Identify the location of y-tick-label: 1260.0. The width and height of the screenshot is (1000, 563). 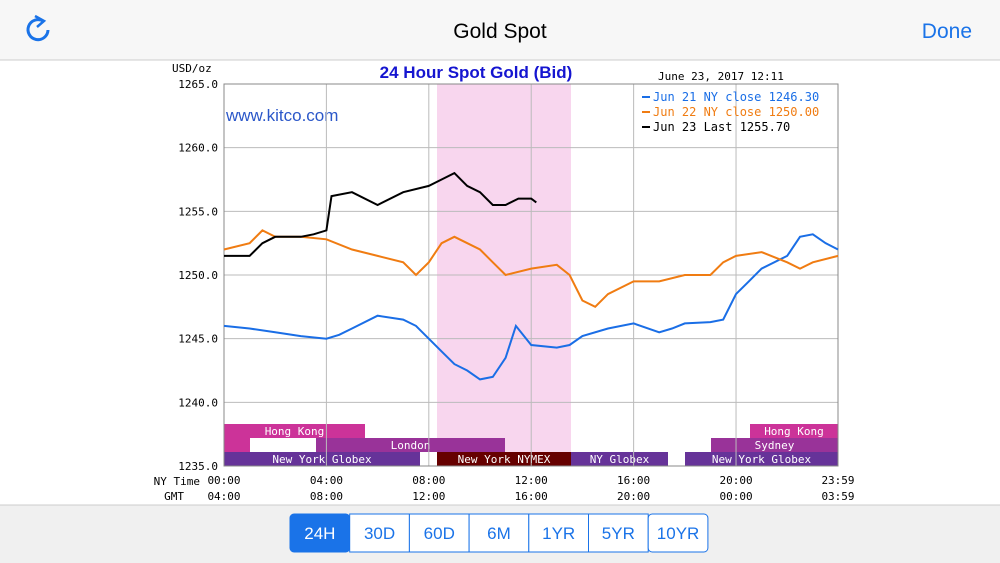
(198, 148).